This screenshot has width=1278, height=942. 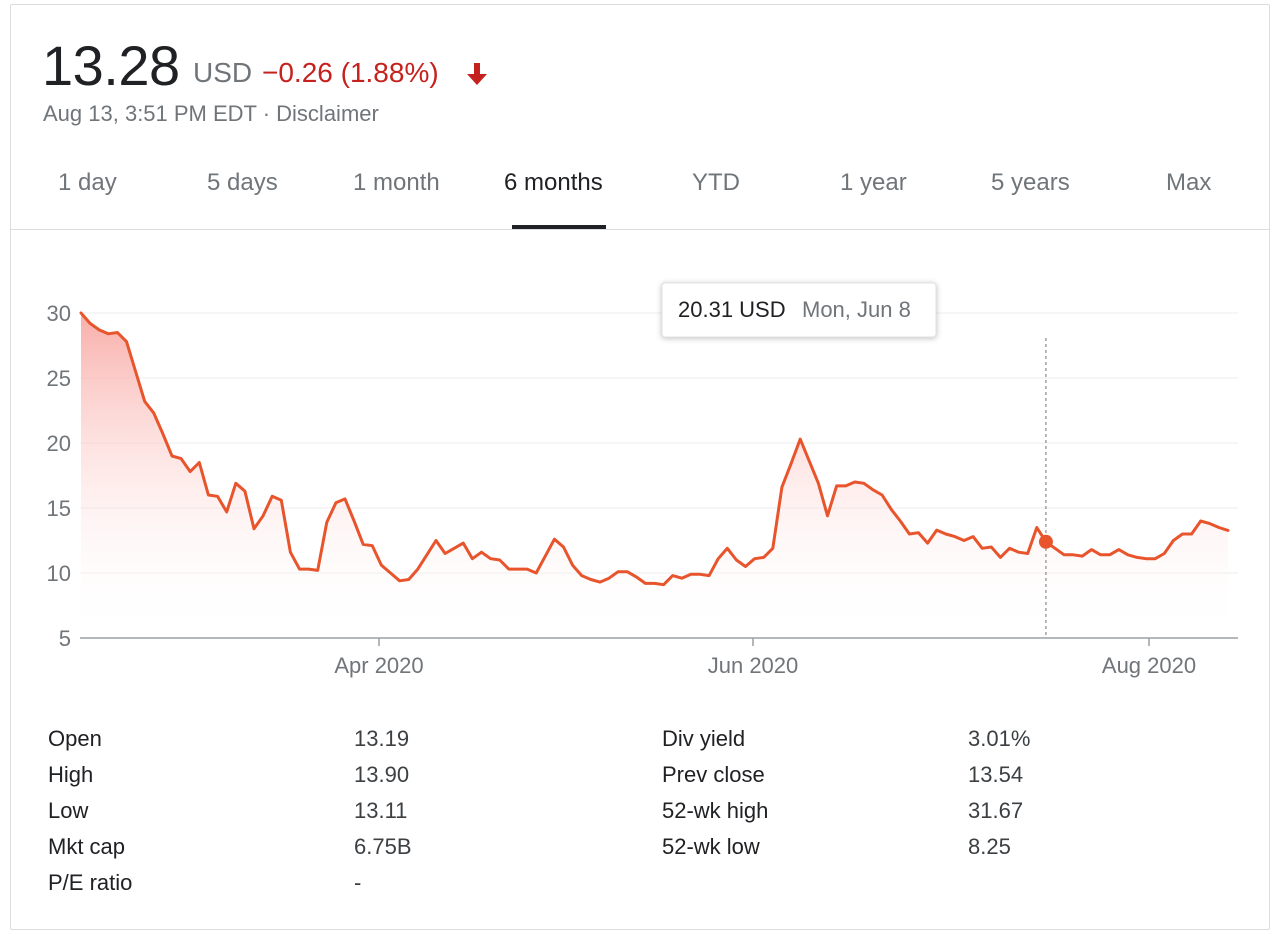 What do you see at coordinates (59, 573) in the screenshot?
I see `y-tick-label: 10` at bounding box center [59, 573].